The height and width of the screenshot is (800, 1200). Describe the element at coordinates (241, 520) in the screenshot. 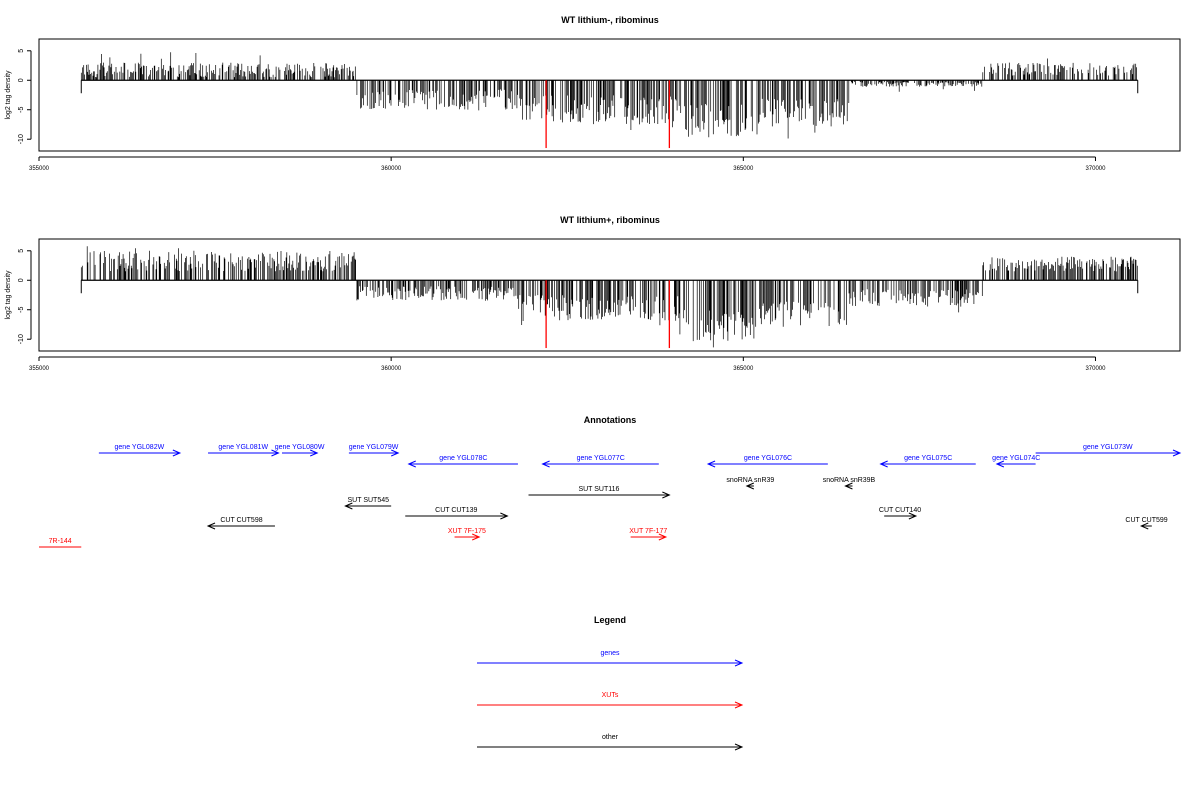

I see `feature-label: CUT CUT598` at that location.